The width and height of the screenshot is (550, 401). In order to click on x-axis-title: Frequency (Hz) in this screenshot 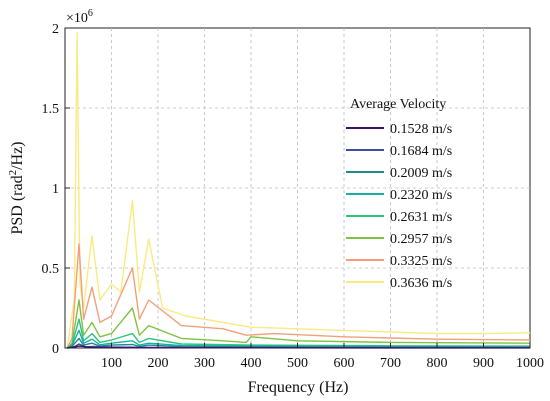, I will do `click(298, 387)`.